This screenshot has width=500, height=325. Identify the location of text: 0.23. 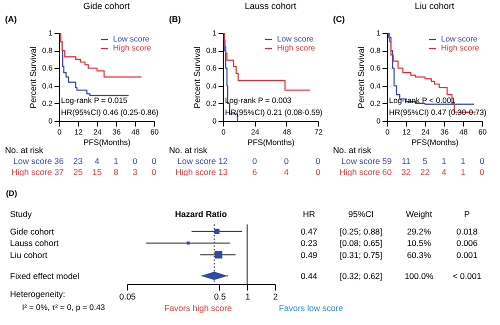
(309, 243).